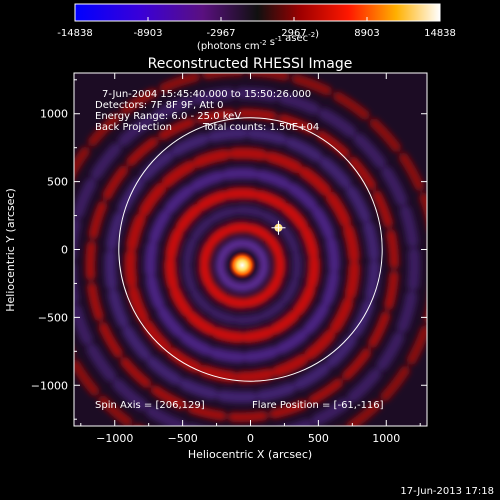 The height and width of the screenshot is (500, 500). Describe the element at coordinates (318, 438) in the screenshot. I see `x-tick-label: 500` at that location.